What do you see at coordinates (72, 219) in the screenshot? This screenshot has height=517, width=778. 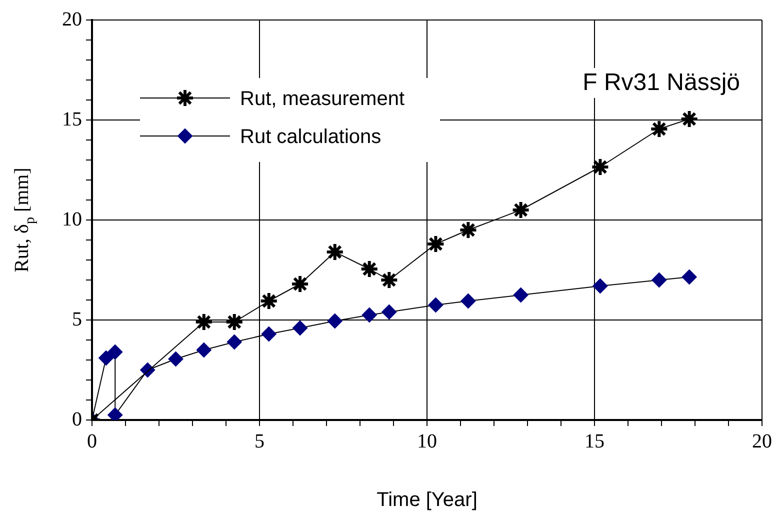 I see `y-tick-label: 10` at bounding box center [72, 219].